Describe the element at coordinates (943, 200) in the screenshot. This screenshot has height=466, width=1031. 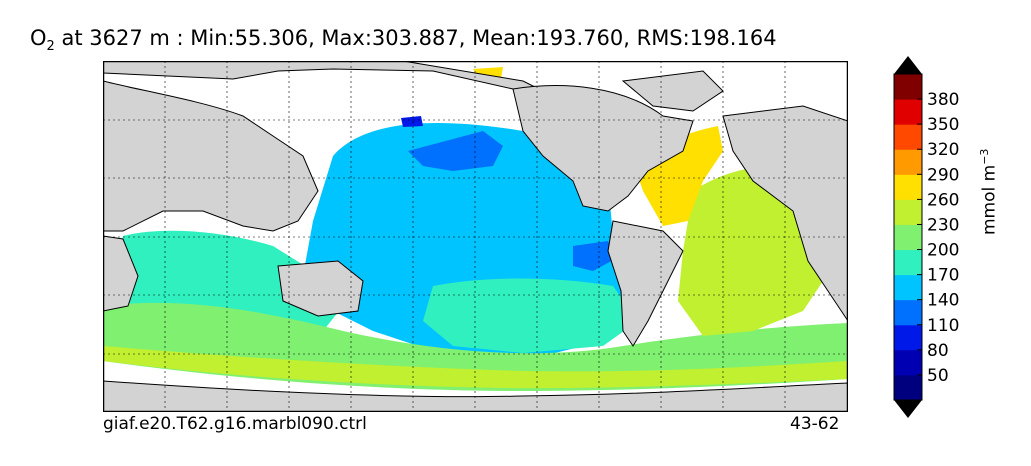
I see `colorbar-tick-label: 260` at that location.